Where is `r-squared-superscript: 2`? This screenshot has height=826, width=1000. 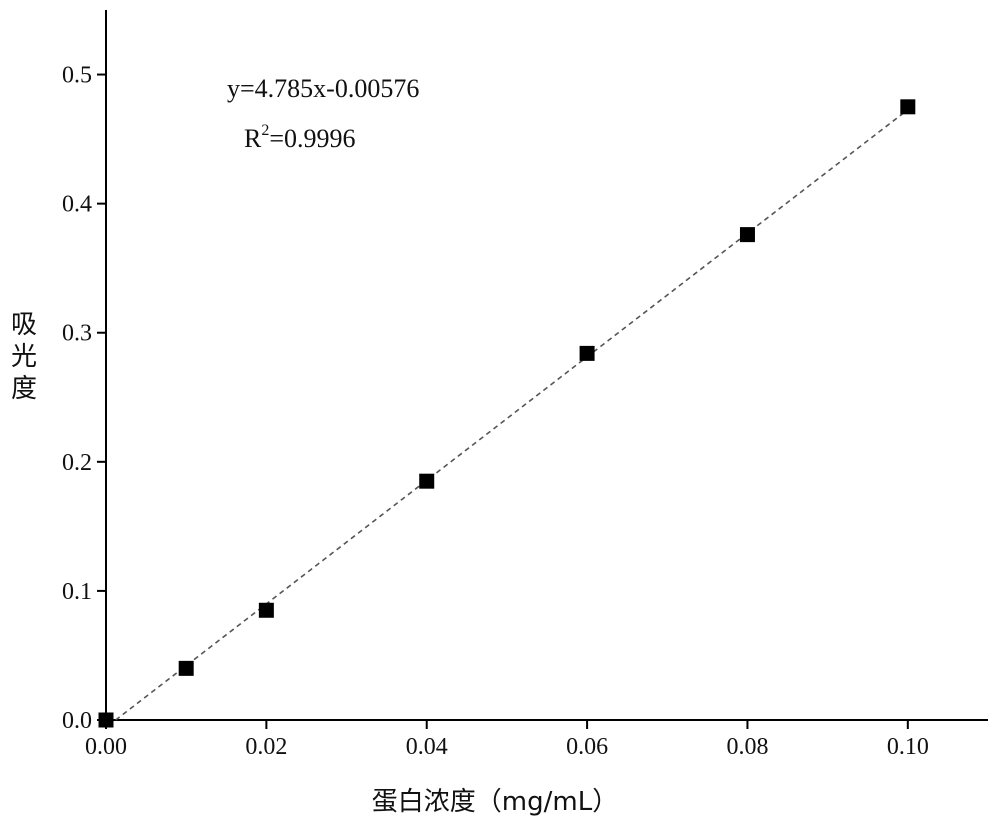
r-squared-superscript: 2 is located at coordinates (265, 130).